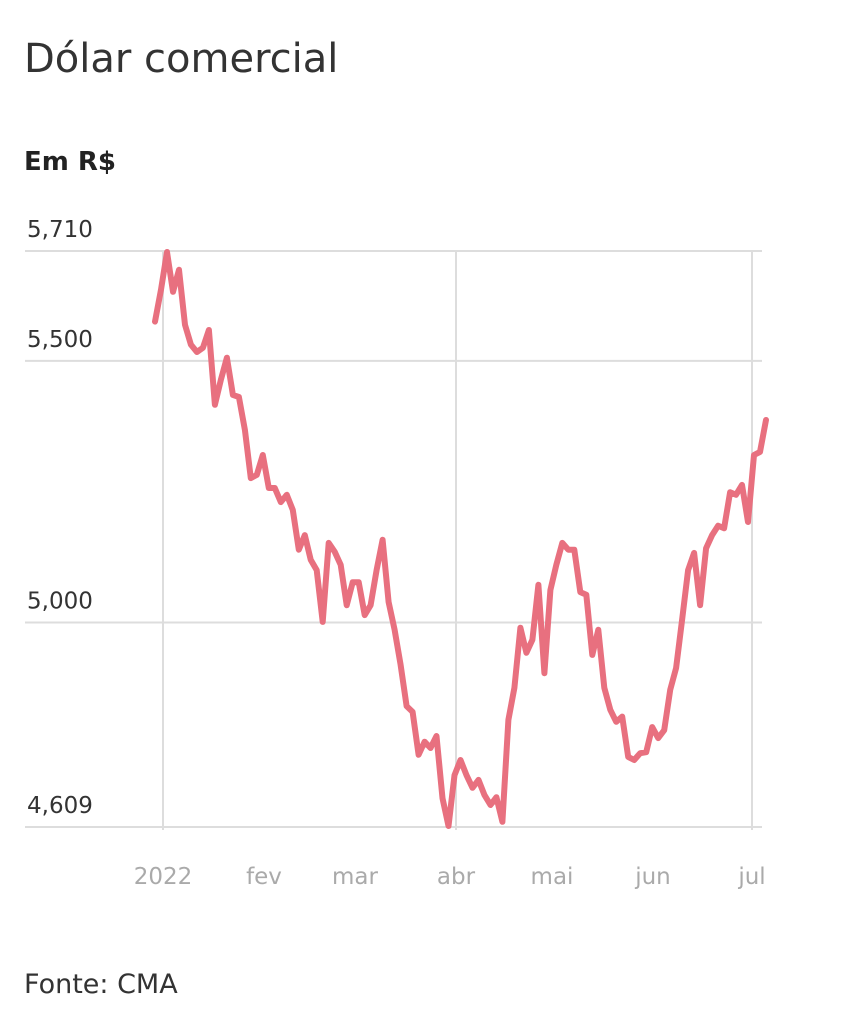 This screenshot has height=1024, width=846. What do you see at coordinates (60, 601) in the screenshot?
I see `y-tick-label: 5,000` at bounding box center [60, 601].